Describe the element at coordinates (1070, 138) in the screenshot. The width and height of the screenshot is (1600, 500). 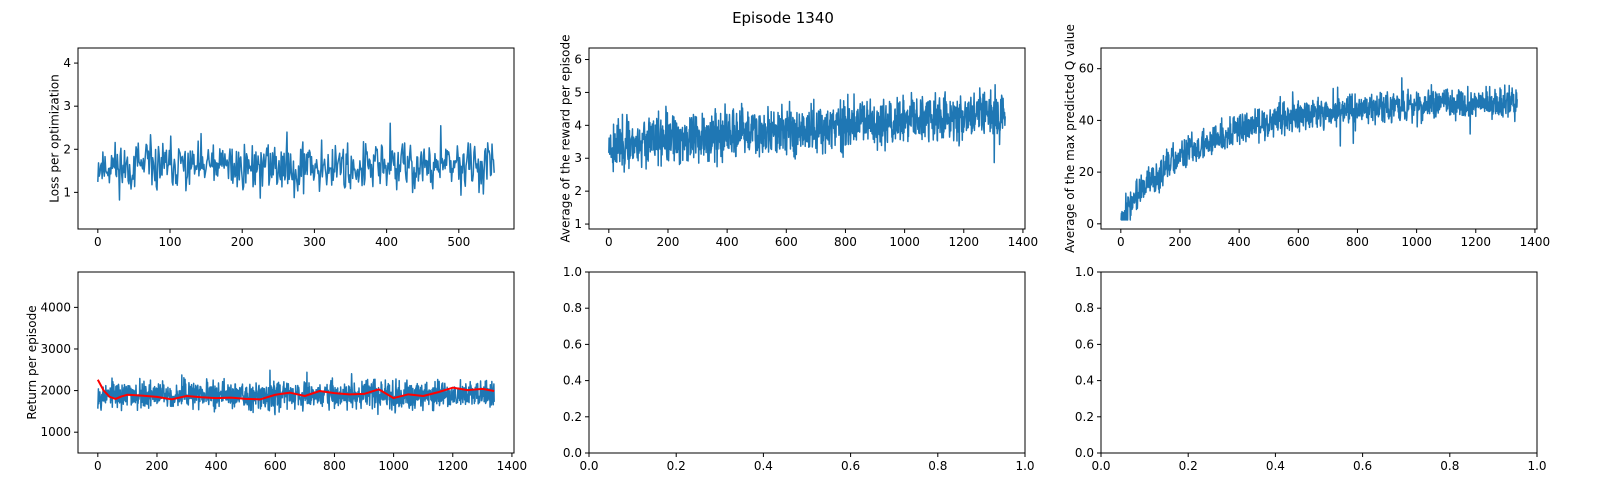
I see `y-axis-label: Average of the max predicted Q value` at that location.